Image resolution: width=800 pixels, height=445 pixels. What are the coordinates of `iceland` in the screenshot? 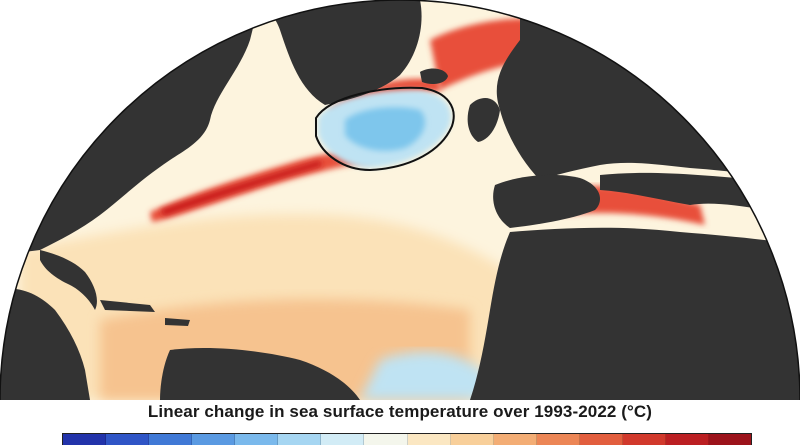 It's located at (434, 76).